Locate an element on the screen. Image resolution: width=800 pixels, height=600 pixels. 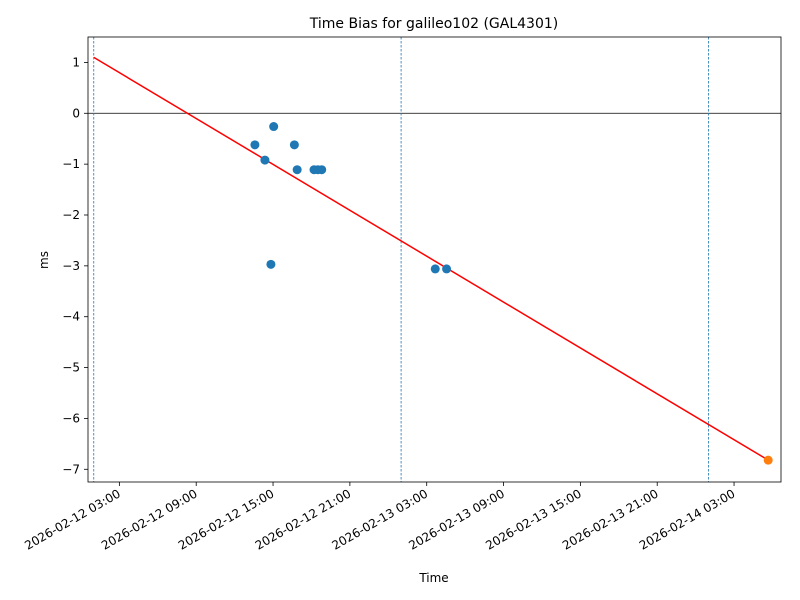
y-tick-label: −1 is located at coordinates (71, 164).